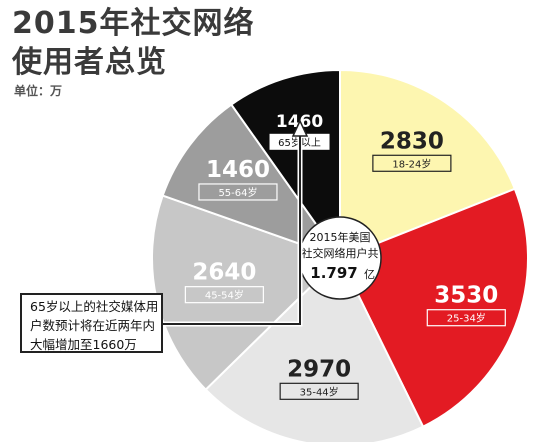 The image size is (541, 442). Describe the element at coordinates (333, 273) in the screenshot. I see `center-total-value: 1.797` at that location.